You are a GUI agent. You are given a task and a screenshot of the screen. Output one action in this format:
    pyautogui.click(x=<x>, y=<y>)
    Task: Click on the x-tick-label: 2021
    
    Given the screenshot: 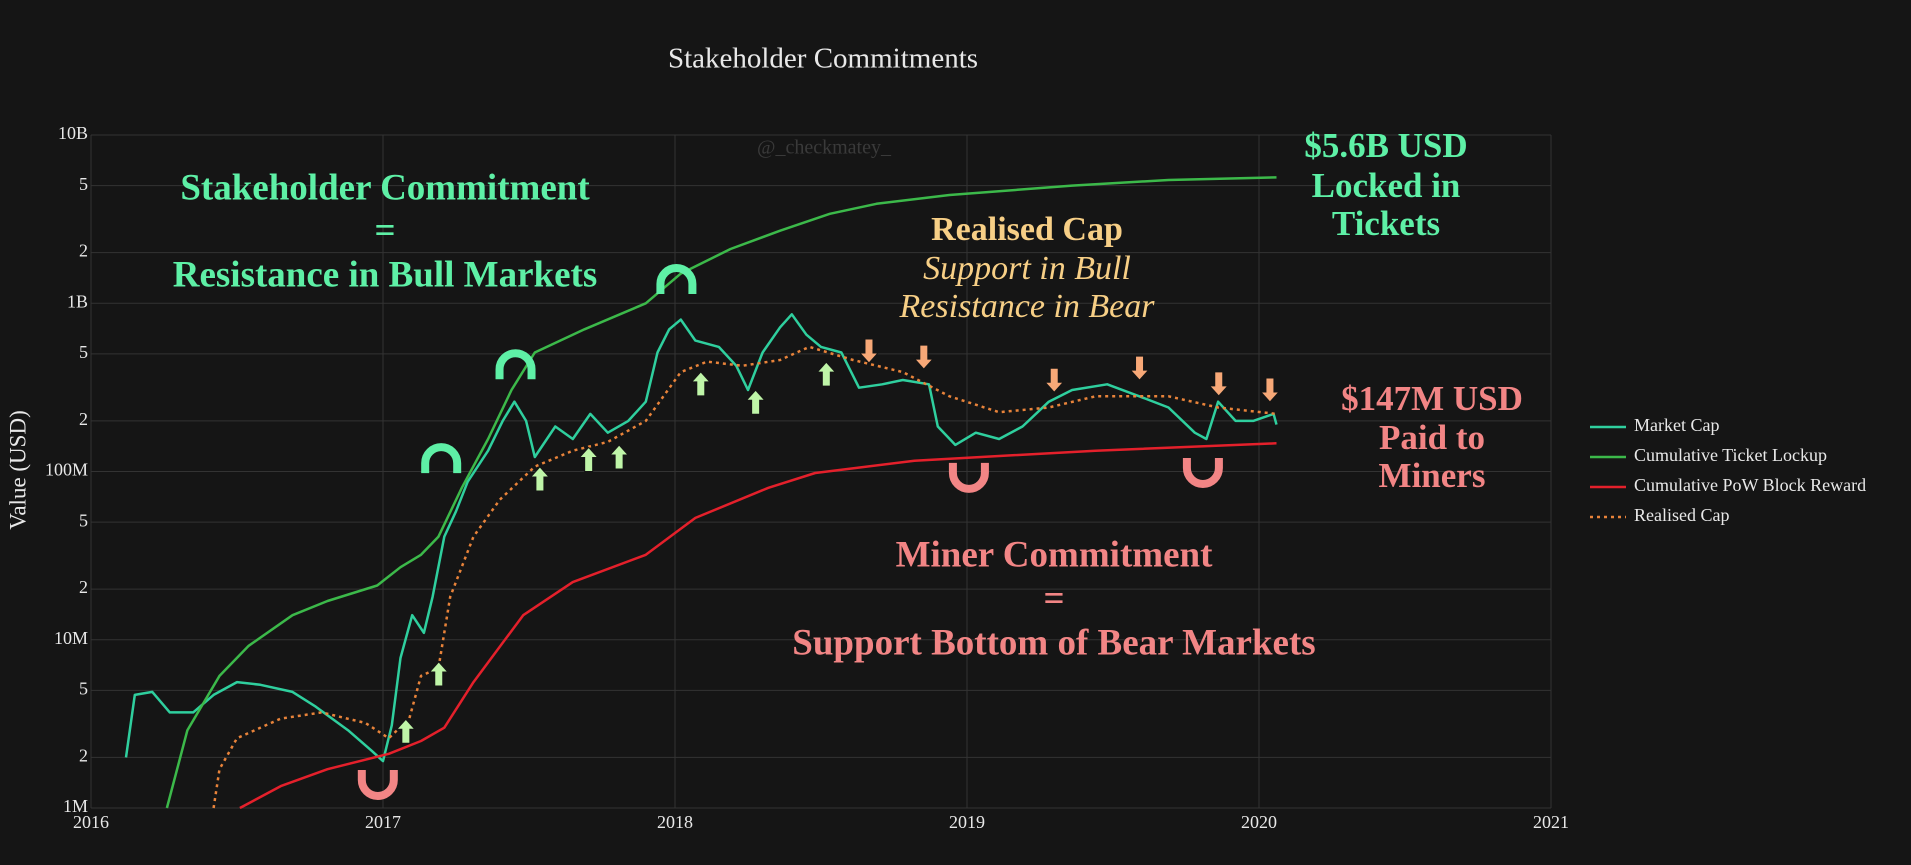 What is the action you would take?
    pyautogui.click(x=1551, y=822)
    